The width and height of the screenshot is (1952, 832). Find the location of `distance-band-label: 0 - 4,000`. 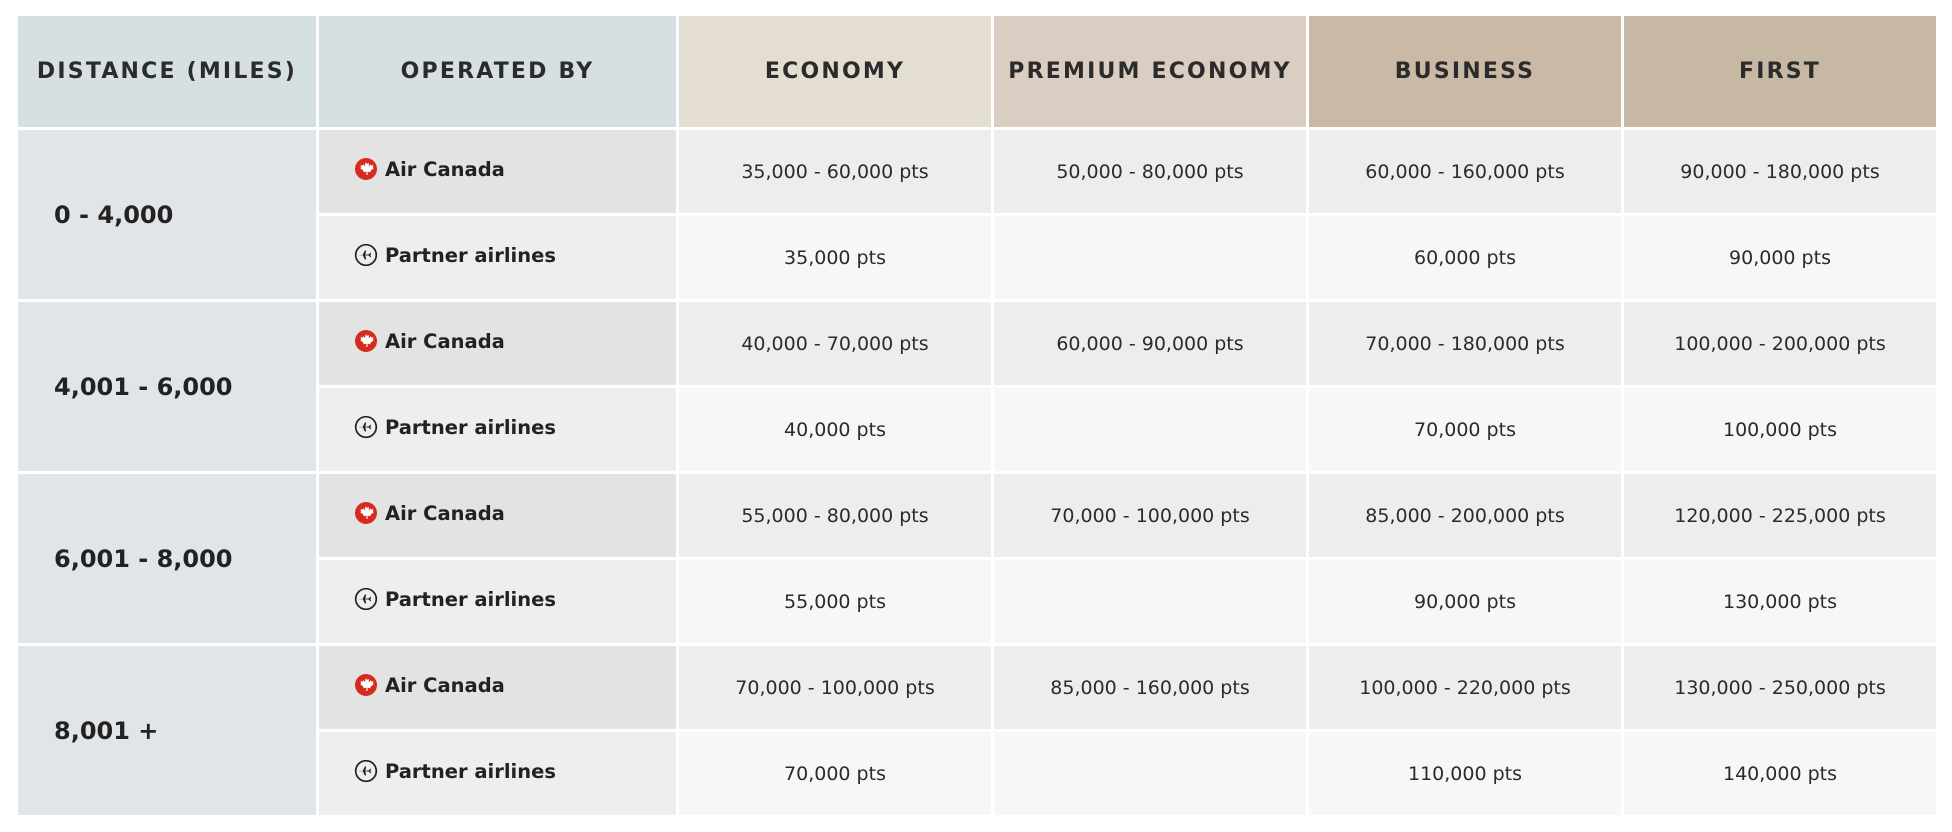

distance-band-label: 0 - 4,000 is located at coordinates (167, 214).